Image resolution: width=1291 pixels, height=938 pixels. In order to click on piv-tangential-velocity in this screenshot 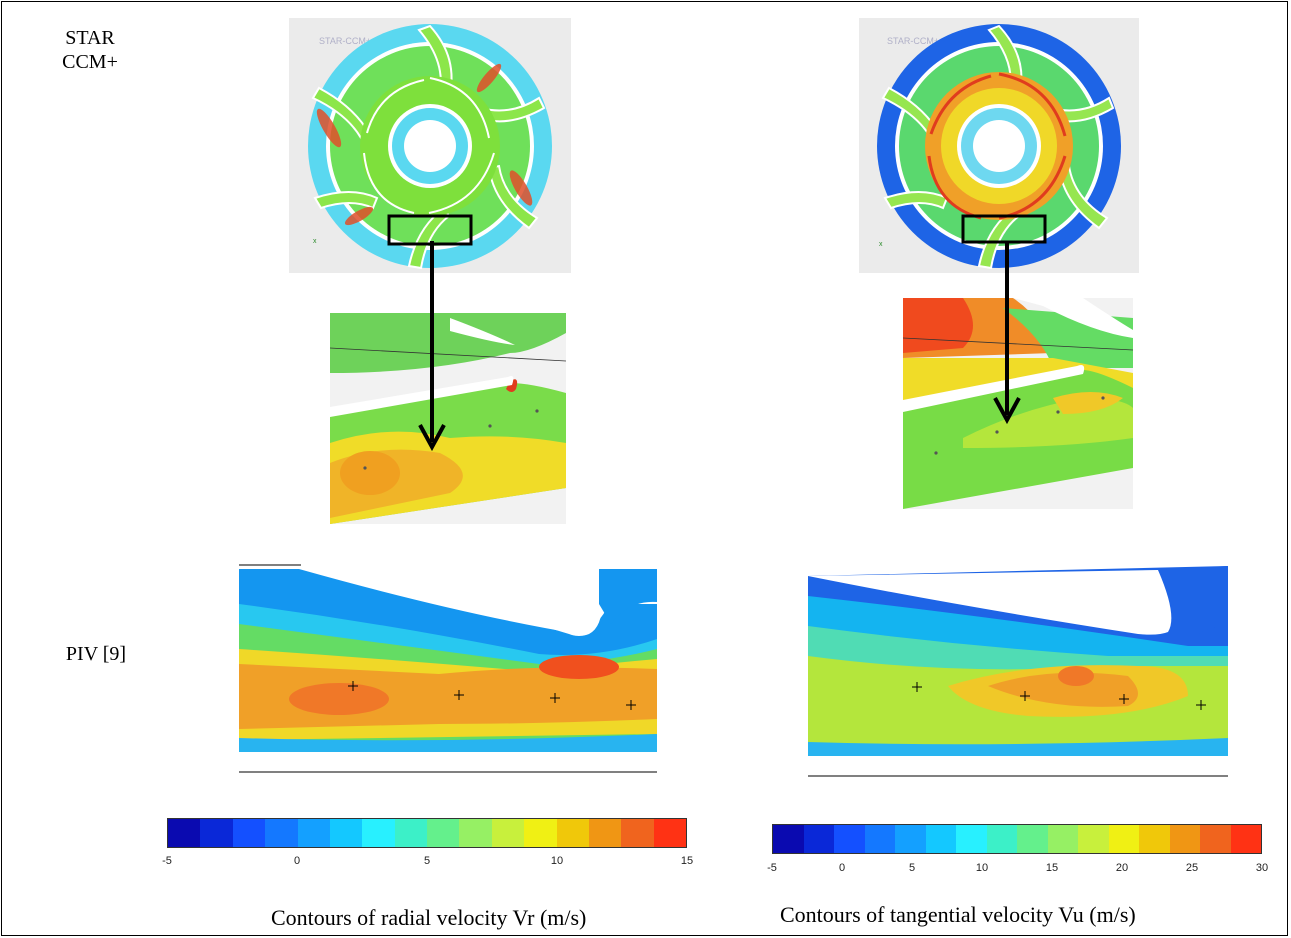, I will do `click(1018, 672)`.